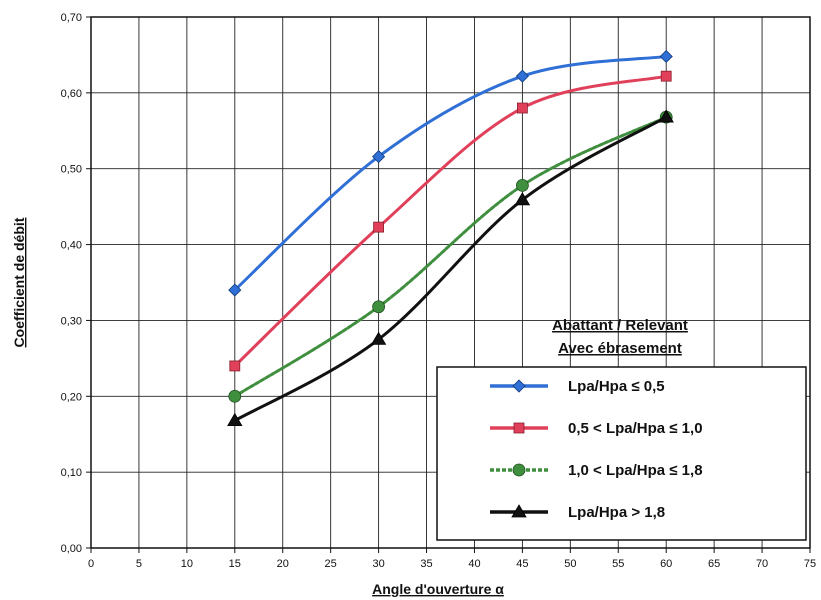  What do you see at coordinates (620, 348) in the screenshot?
I see `legend-title-line-2: Avec ébrasement` at bounding box center [620, 348].